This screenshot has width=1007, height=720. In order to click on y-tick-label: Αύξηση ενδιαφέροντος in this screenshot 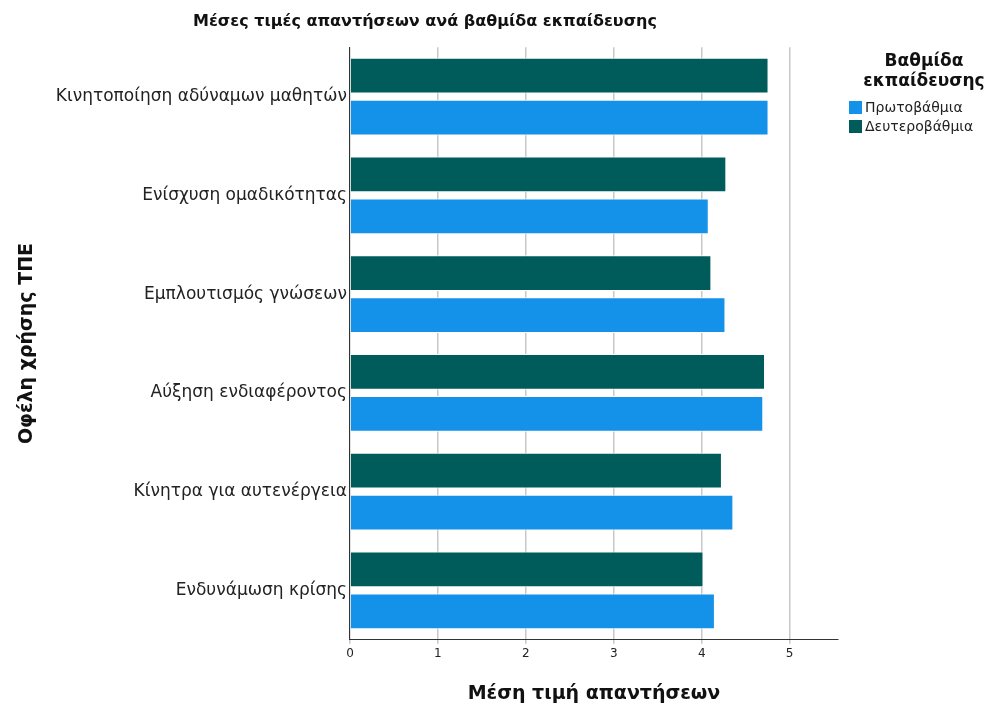, I will do `click(248, 391)`.